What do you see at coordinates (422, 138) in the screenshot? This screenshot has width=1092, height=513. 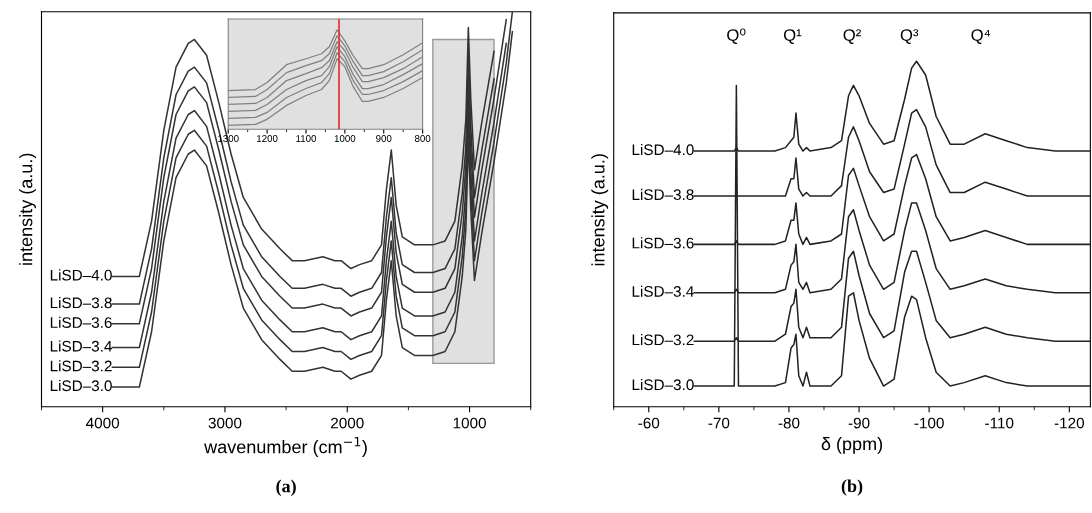 I see `x-tick-label: 800` at bounding box center [422, 138].